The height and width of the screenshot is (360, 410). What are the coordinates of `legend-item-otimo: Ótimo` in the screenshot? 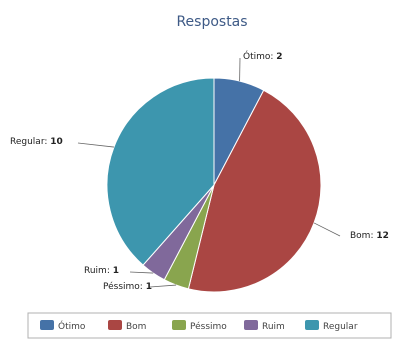 It's located at (63, 326).